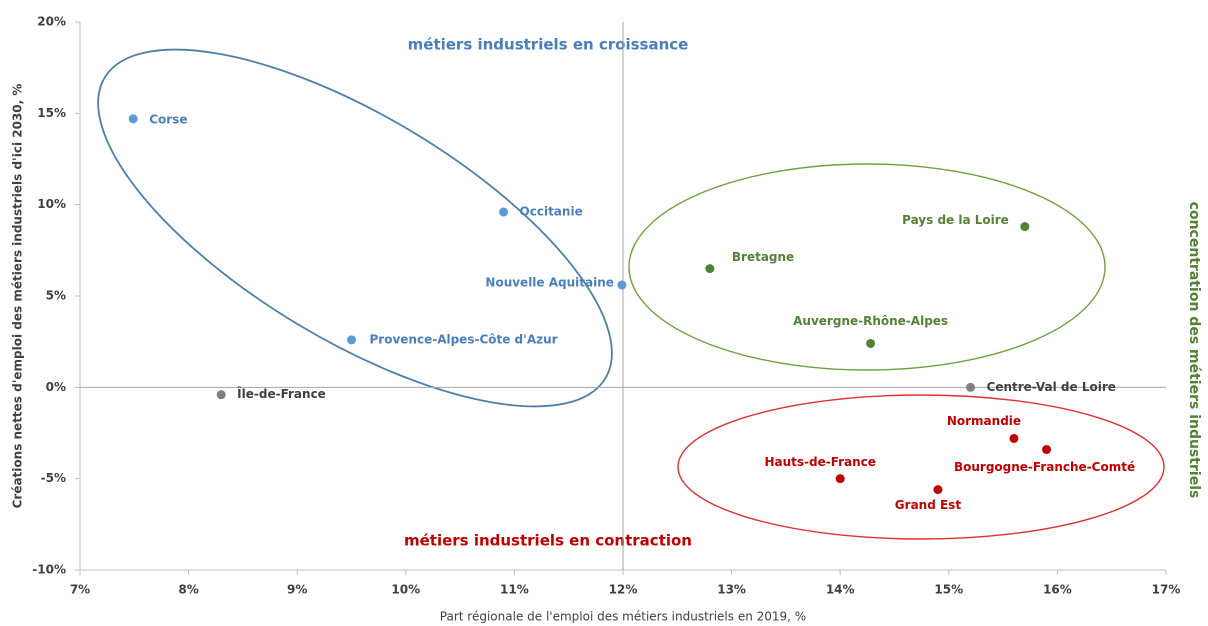 This screenshot has width=1208, height=626. Describe the element at coordinates (514, 590) in the screenshot. I see `x-tick-label: 11%` at that location.